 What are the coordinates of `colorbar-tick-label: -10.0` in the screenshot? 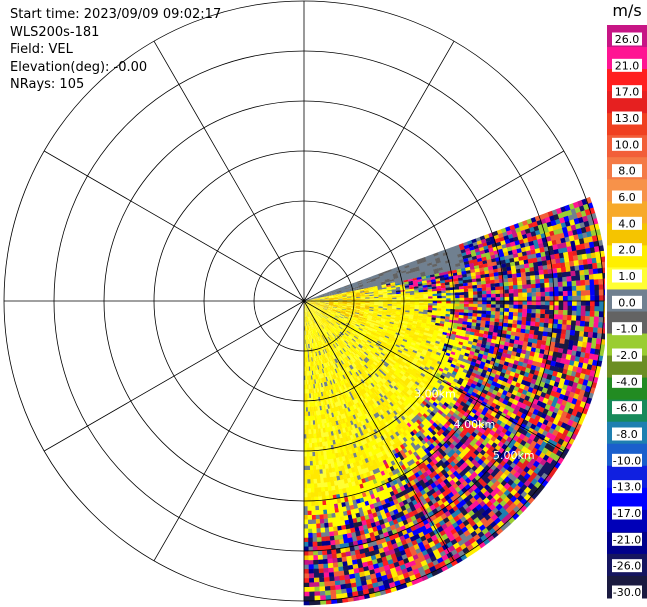 It's located at (627, 460).